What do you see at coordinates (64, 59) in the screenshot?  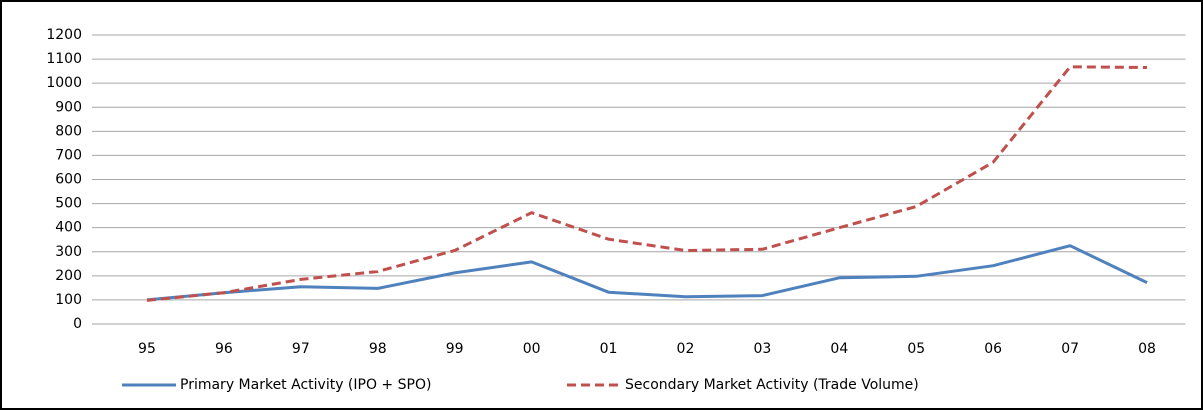 I see `y-tick-label: 1100` at bounding box center [64, 59].